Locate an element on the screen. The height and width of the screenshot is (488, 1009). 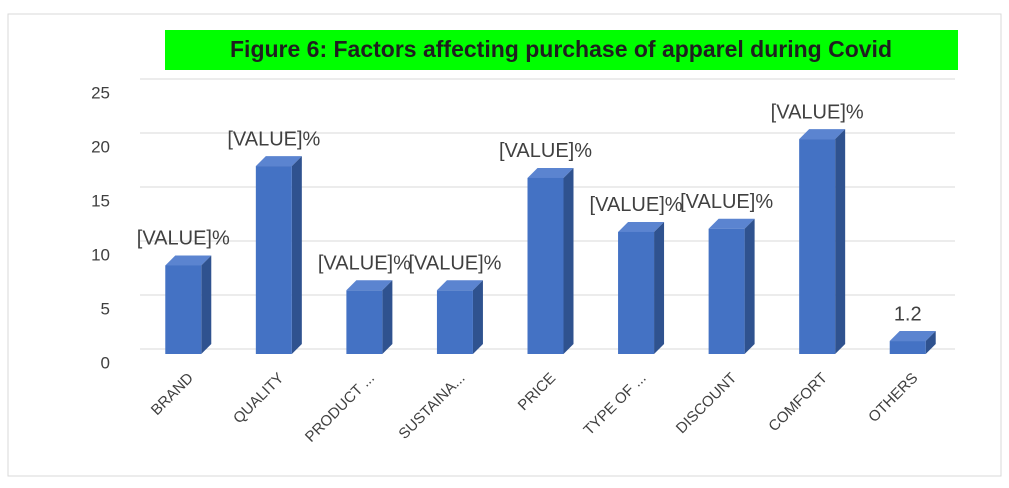
y-tick-label: 5 is located at coordinates (105, 308).